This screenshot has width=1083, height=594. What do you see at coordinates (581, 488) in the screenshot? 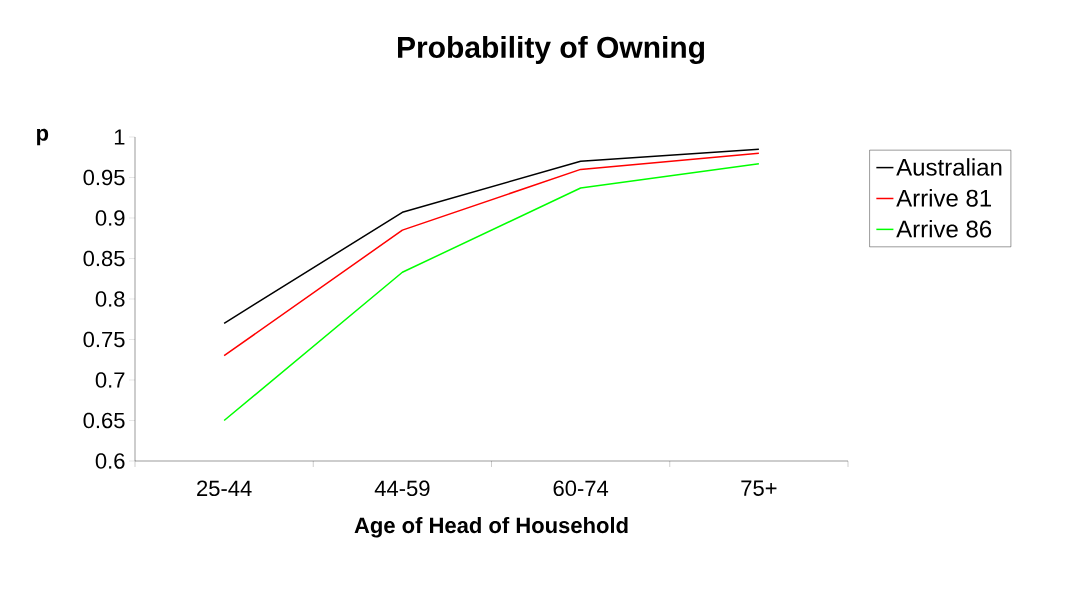
I see `x-tick-label: 60-74` at bounding box center [581, 488].